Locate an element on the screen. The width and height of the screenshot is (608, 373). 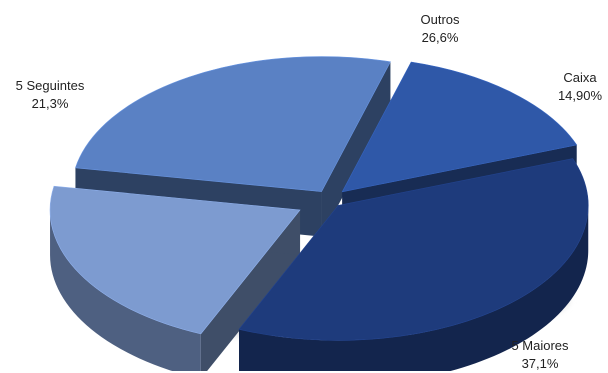
slice-label-outros: Outros 26,6% is located at coordinates (440, 29).